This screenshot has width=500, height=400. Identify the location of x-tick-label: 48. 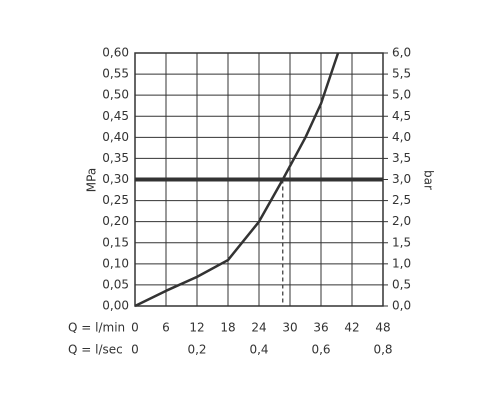
(382, 328).